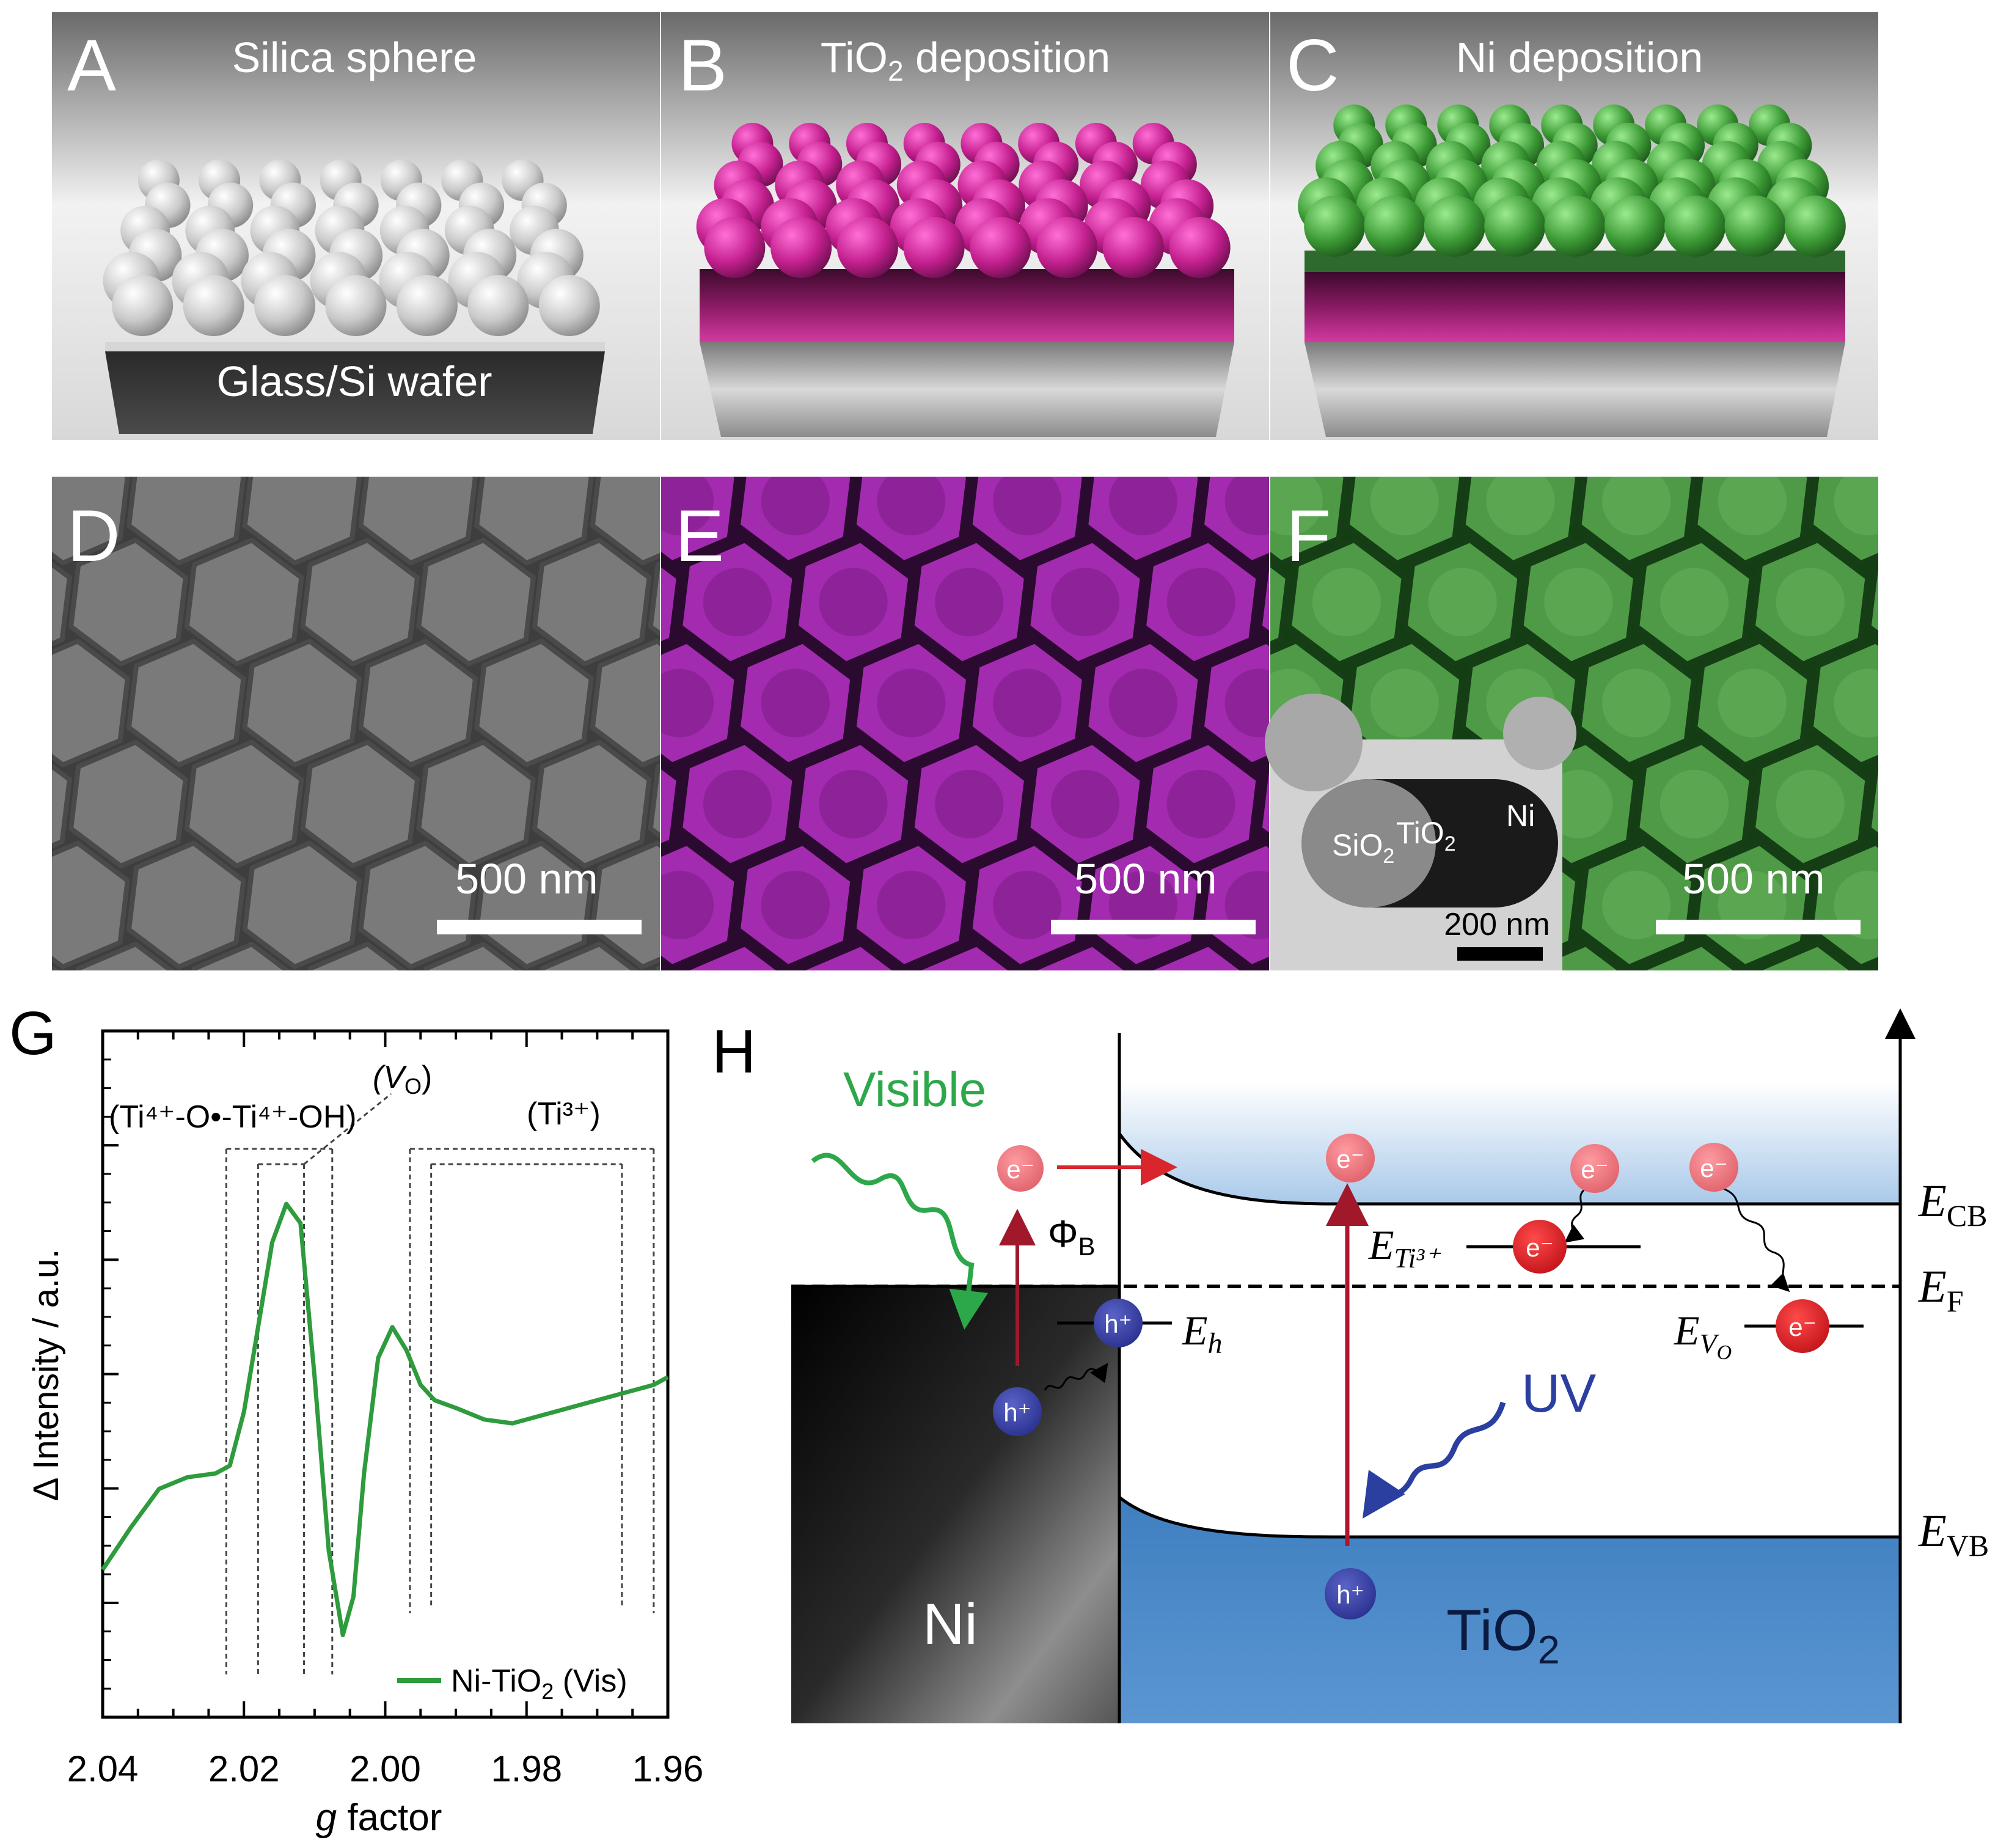  I want to click on panel-d-letter: D, so click(94, 536).